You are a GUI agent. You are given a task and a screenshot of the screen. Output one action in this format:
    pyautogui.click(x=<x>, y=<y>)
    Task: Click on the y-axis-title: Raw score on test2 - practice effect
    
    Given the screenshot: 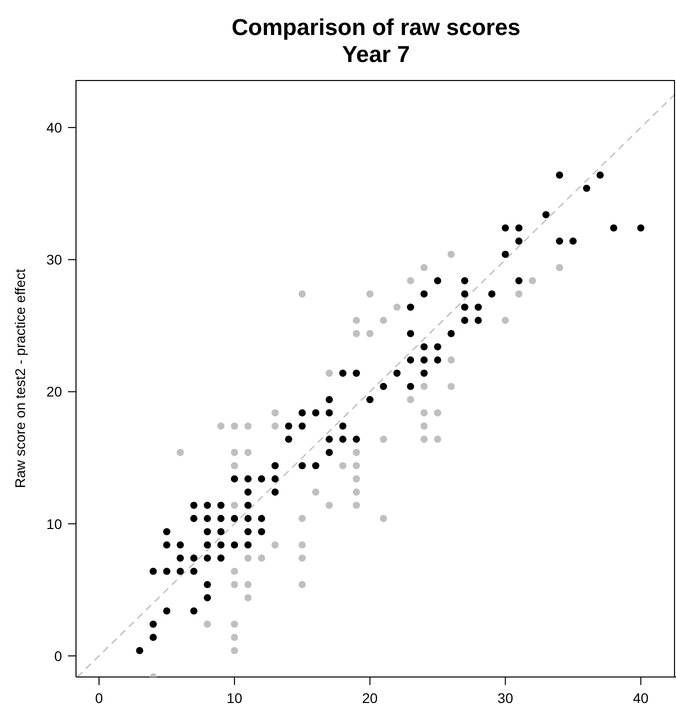 What is the action you would take?
    pyautogui.click(x=20, y=378)
    